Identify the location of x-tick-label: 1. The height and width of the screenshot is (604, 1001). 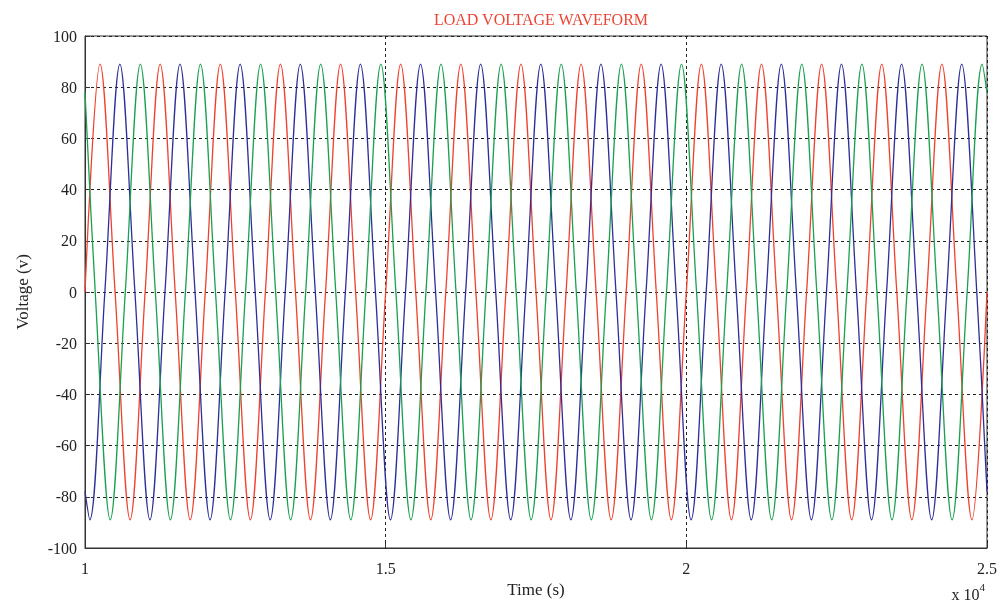
(85, 568).